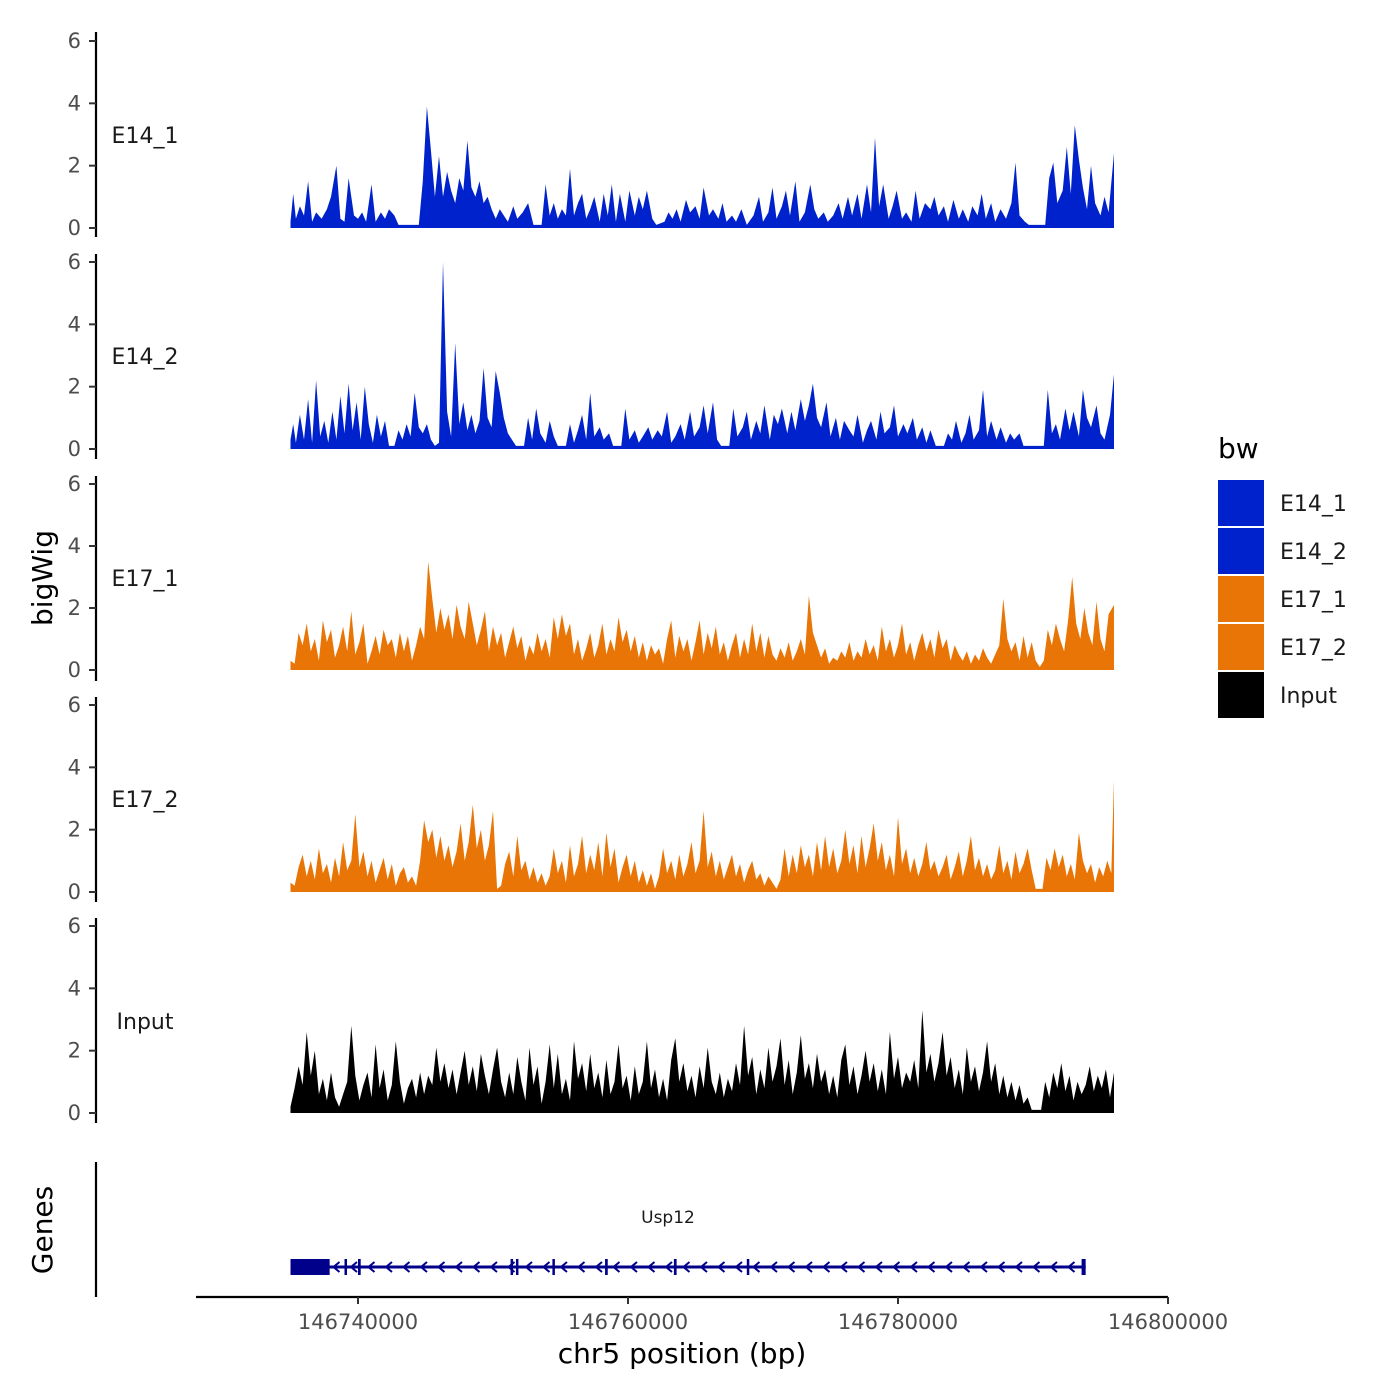  What do you see at coordinates (591, 355) in the screenshot?
I see `track-panel-e14-2: E14_2 0 2 4 6` at bounding box center [591, 355].